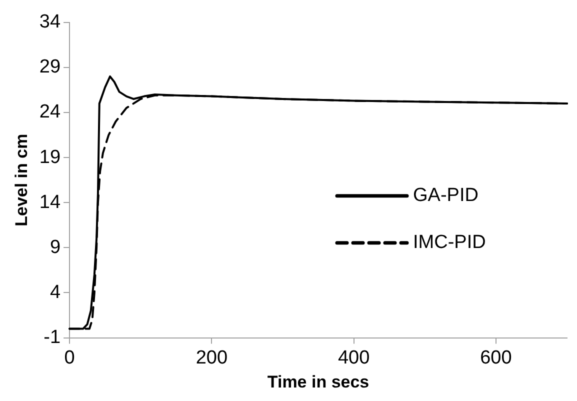  I want to click on x-tick-label: 200, so click(212, 357).